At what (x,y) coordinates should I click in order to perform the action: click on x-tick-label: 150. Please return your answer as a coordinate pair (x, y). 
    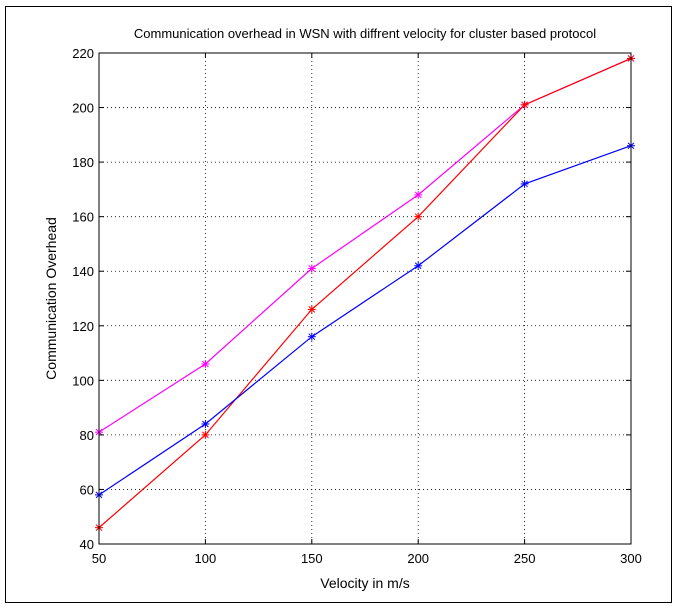
    Looking at the image, I should click on (312, 558).